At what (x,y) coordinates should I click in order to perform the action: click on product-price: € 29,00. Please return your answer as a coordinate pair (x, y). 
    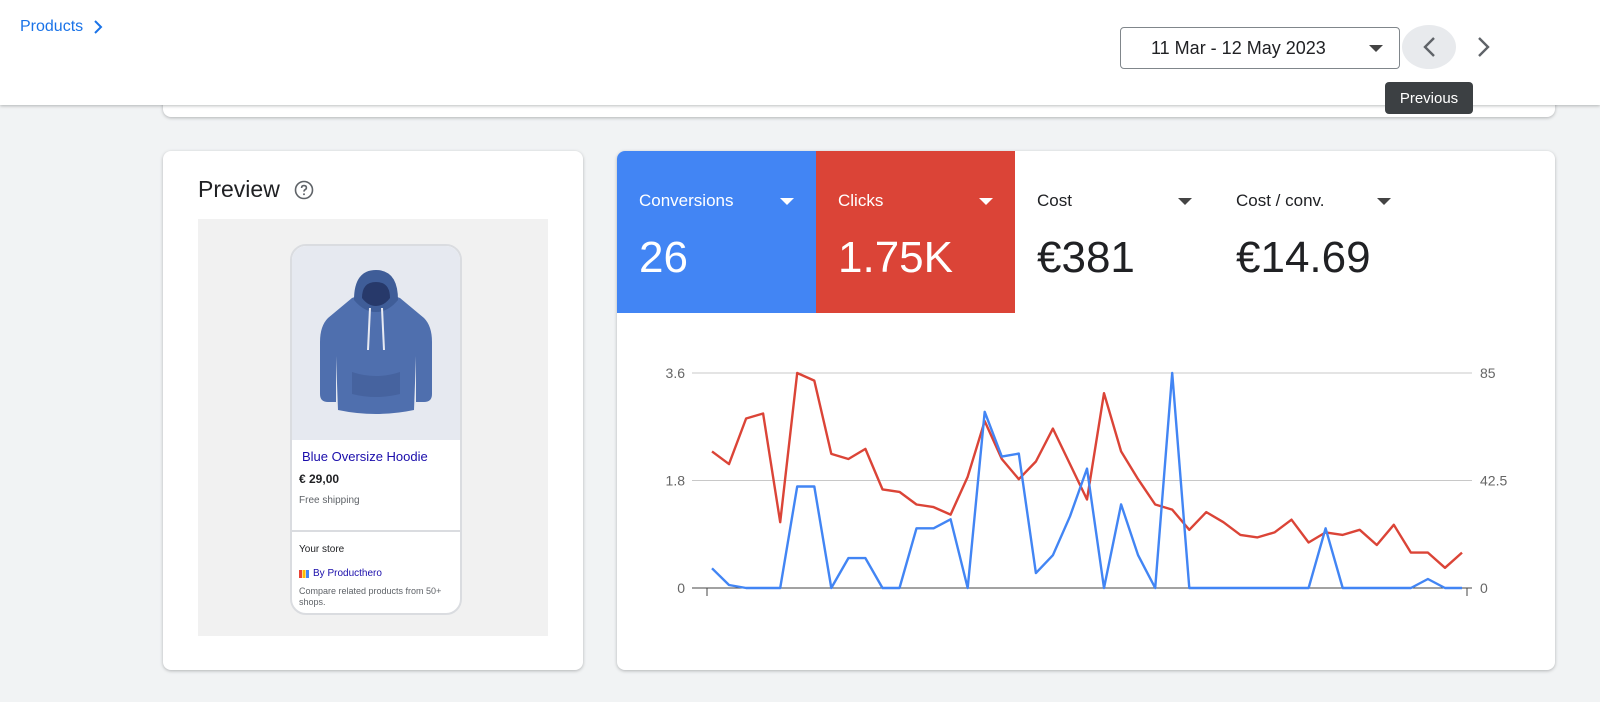
    Looking at the image, I should click on (319, 479).